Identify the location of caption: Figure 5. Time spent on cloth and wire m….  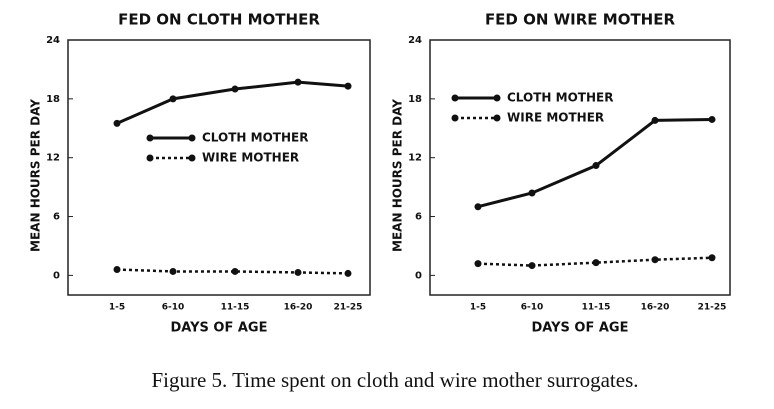
(394, 380).